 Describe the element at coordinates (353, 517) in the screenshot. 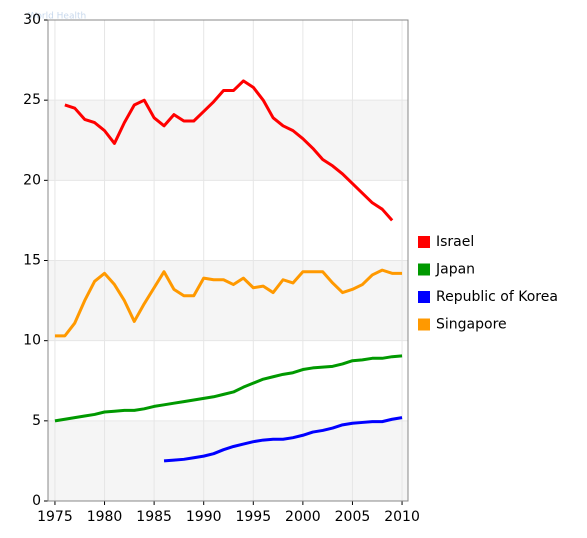

I see `x-tick-label: 2005` at that location.